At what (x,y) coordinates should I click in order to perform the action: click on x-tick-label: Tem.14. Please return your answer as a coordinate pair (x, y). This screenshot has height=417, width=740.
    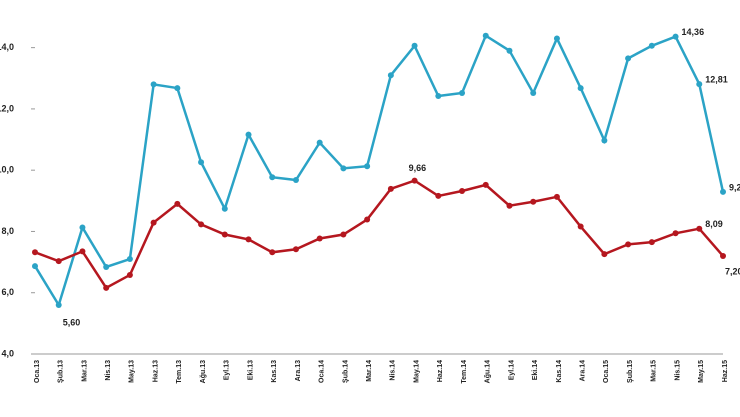
    Looking at the image, I should click on (464, 372).